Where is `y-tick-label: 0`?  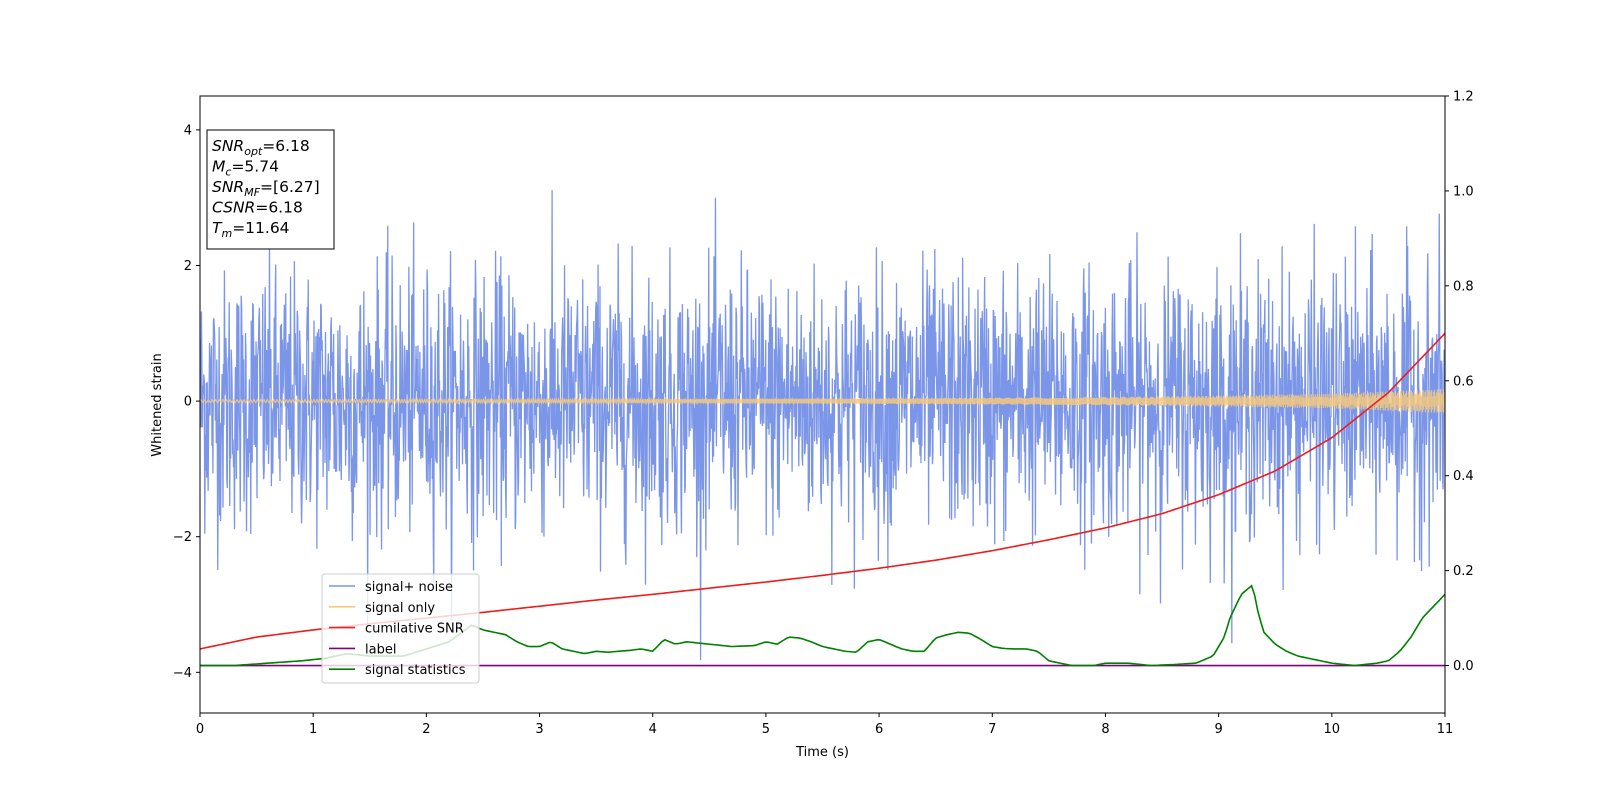 y-tick-label: 0 is located at coordinates (188, 402).